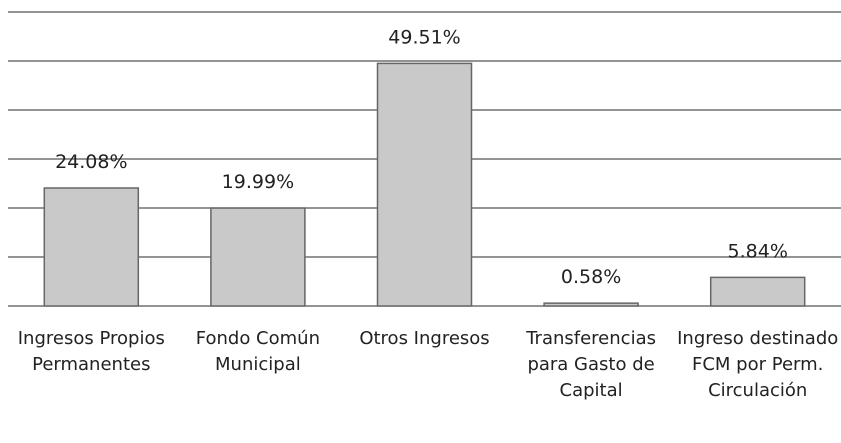 Image resolution: width=841 pixels, height=443 pixels. Describe the element at coordinates (591, 277) in the screenshot. I see `data-label: 0.58%` at that location.